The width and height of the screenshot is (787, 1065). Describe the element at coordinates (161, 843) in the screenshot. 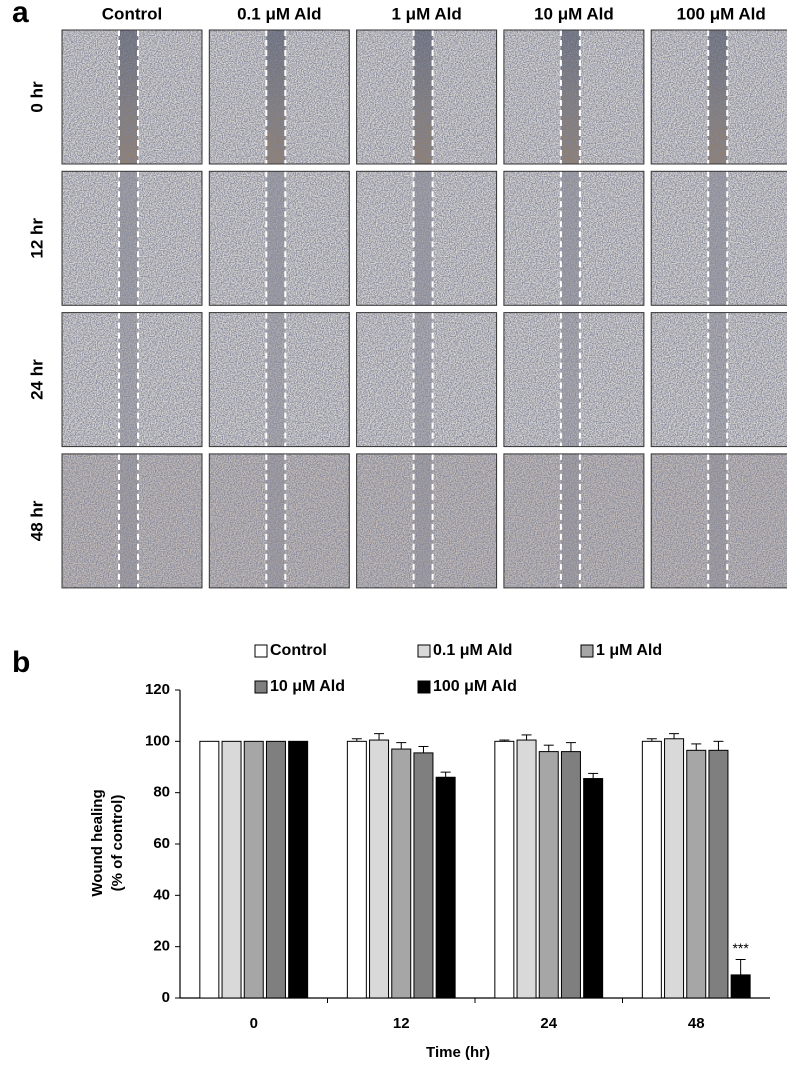

I see `y-tick-label: 60` at that location.